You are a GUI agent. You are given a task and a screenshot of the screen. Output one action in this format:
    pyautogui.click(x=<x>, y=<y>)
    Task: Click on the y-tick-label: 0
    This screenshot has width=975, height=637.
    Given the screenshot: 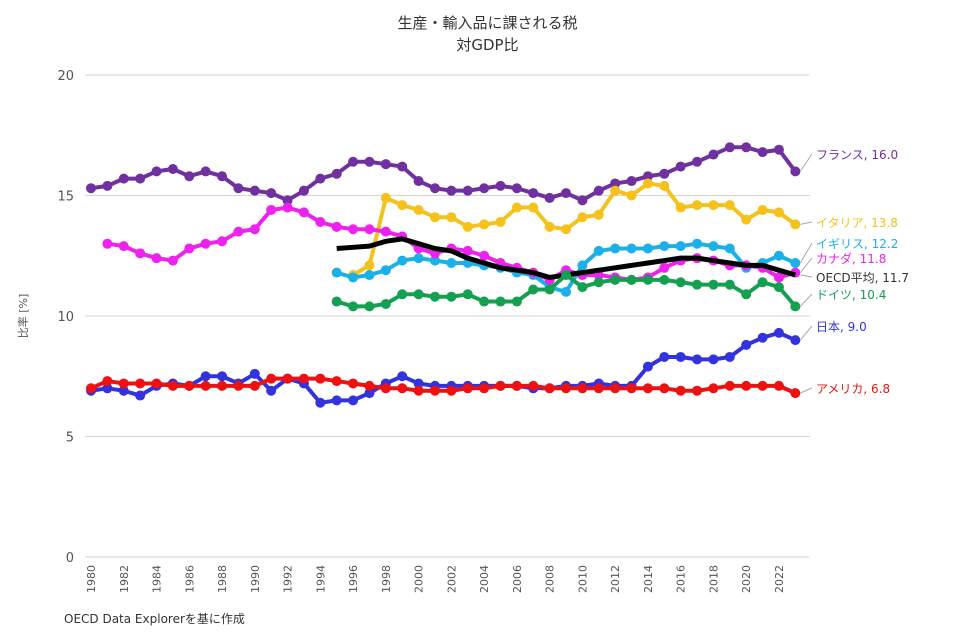 What is the action you would take?
    pyautogui.click(x=70, y=558)
    